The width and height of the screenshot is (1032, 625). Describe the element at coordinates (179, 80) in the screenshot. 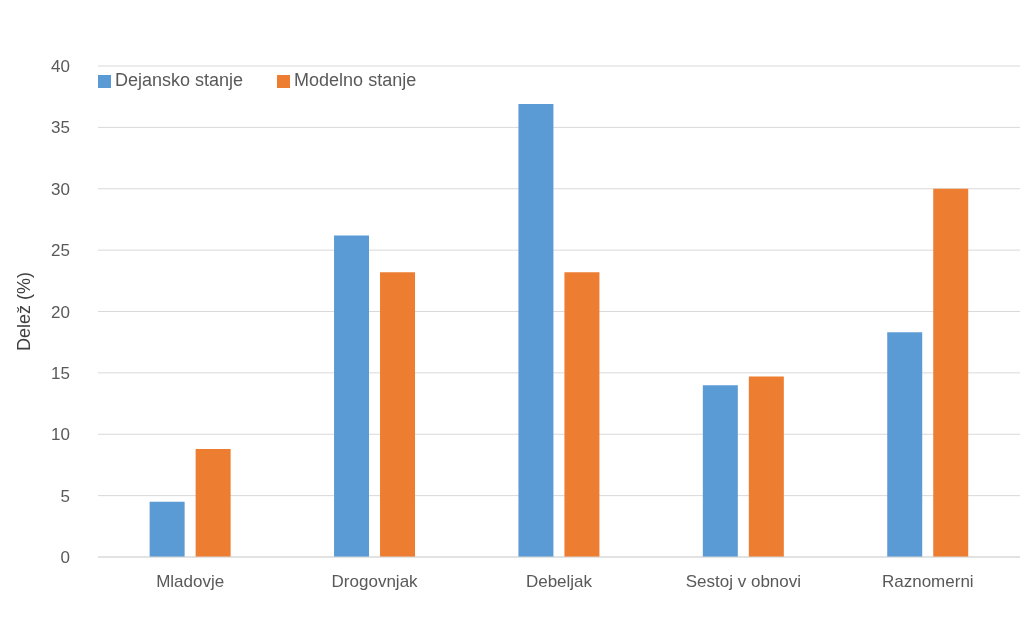

I see `legend-label: Dejansko stanje` at that location.